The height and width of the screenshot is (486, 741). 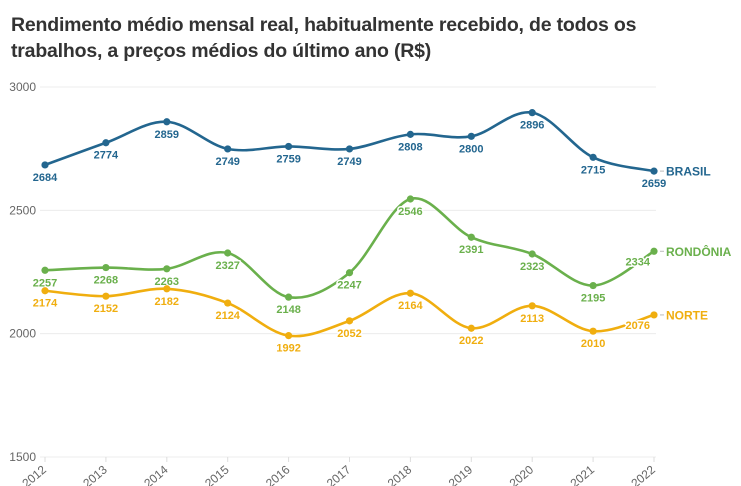 I want to click on data-label: 2052, so click(x=349, y=334).